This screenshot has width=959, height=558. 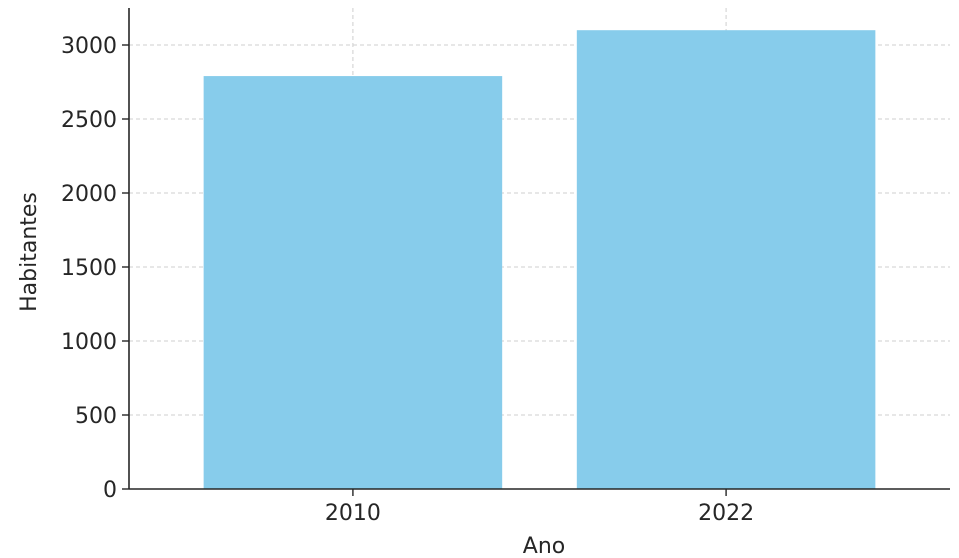 I want to click on y-tick-label: 3000, so click(x=89, y=46).